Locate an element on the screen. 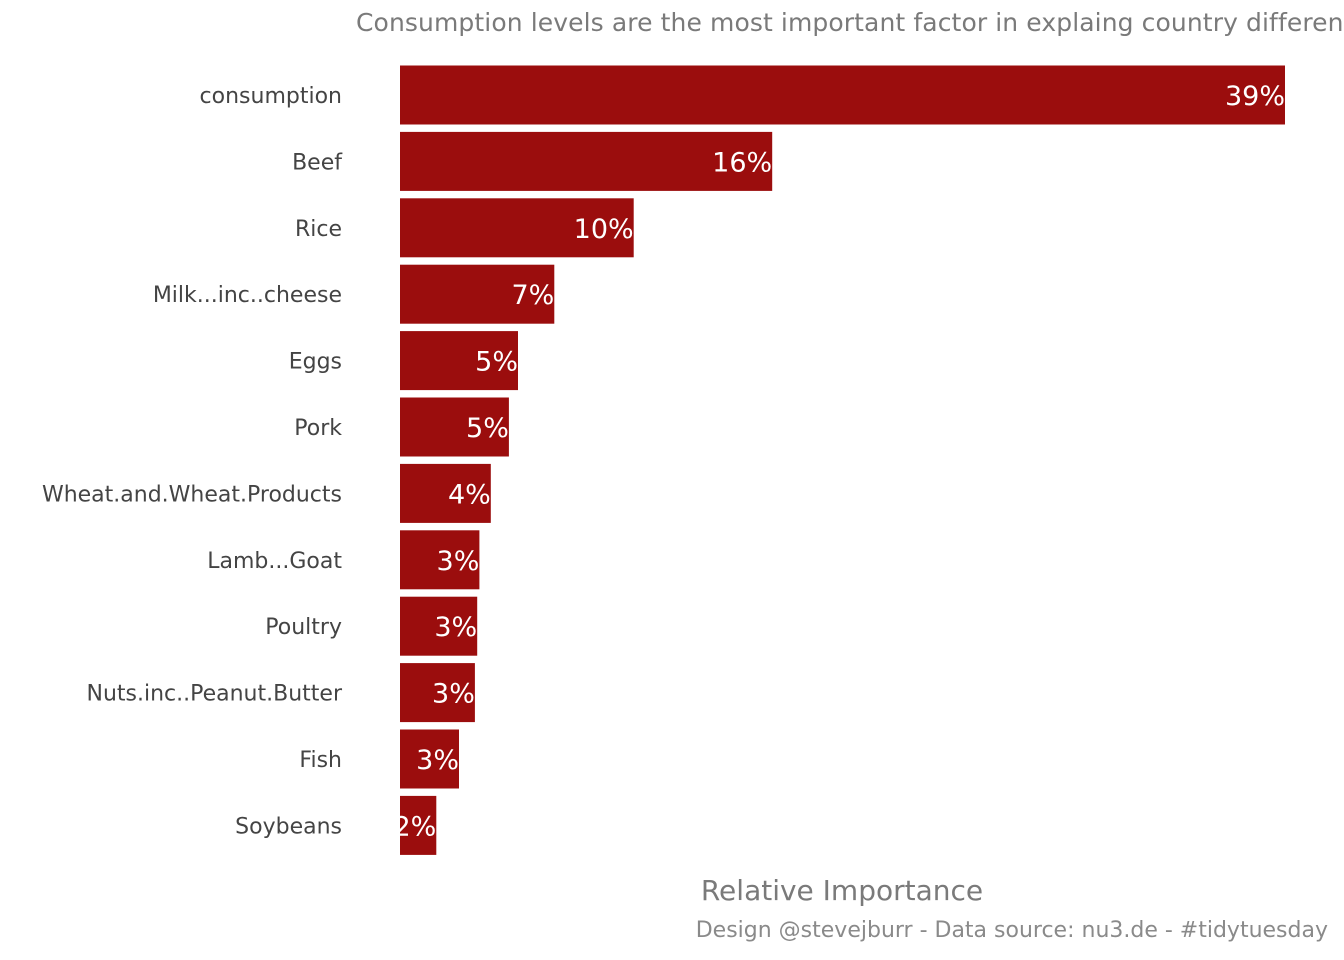 This screenshot has width=1344, height=960. data-label-6: 4% is located at coordinates (469, 494).